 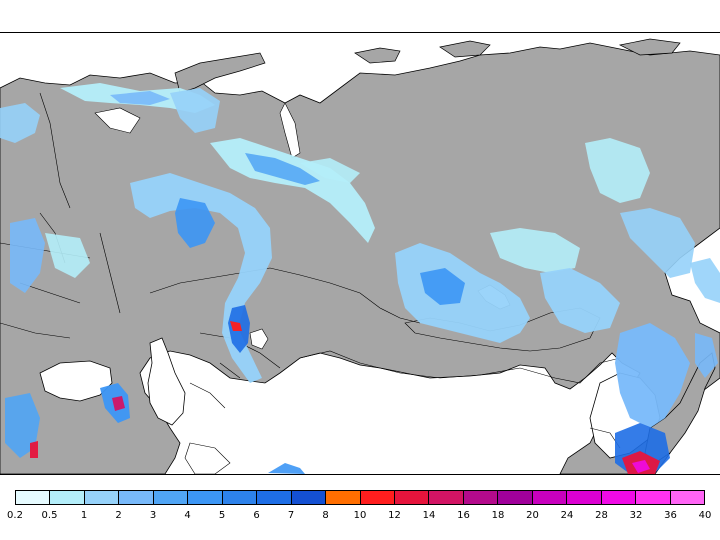 What do you see at coordinates (166, 381) in the screenshot?
I see `caspian-sea` at bounding box center [166, 381].